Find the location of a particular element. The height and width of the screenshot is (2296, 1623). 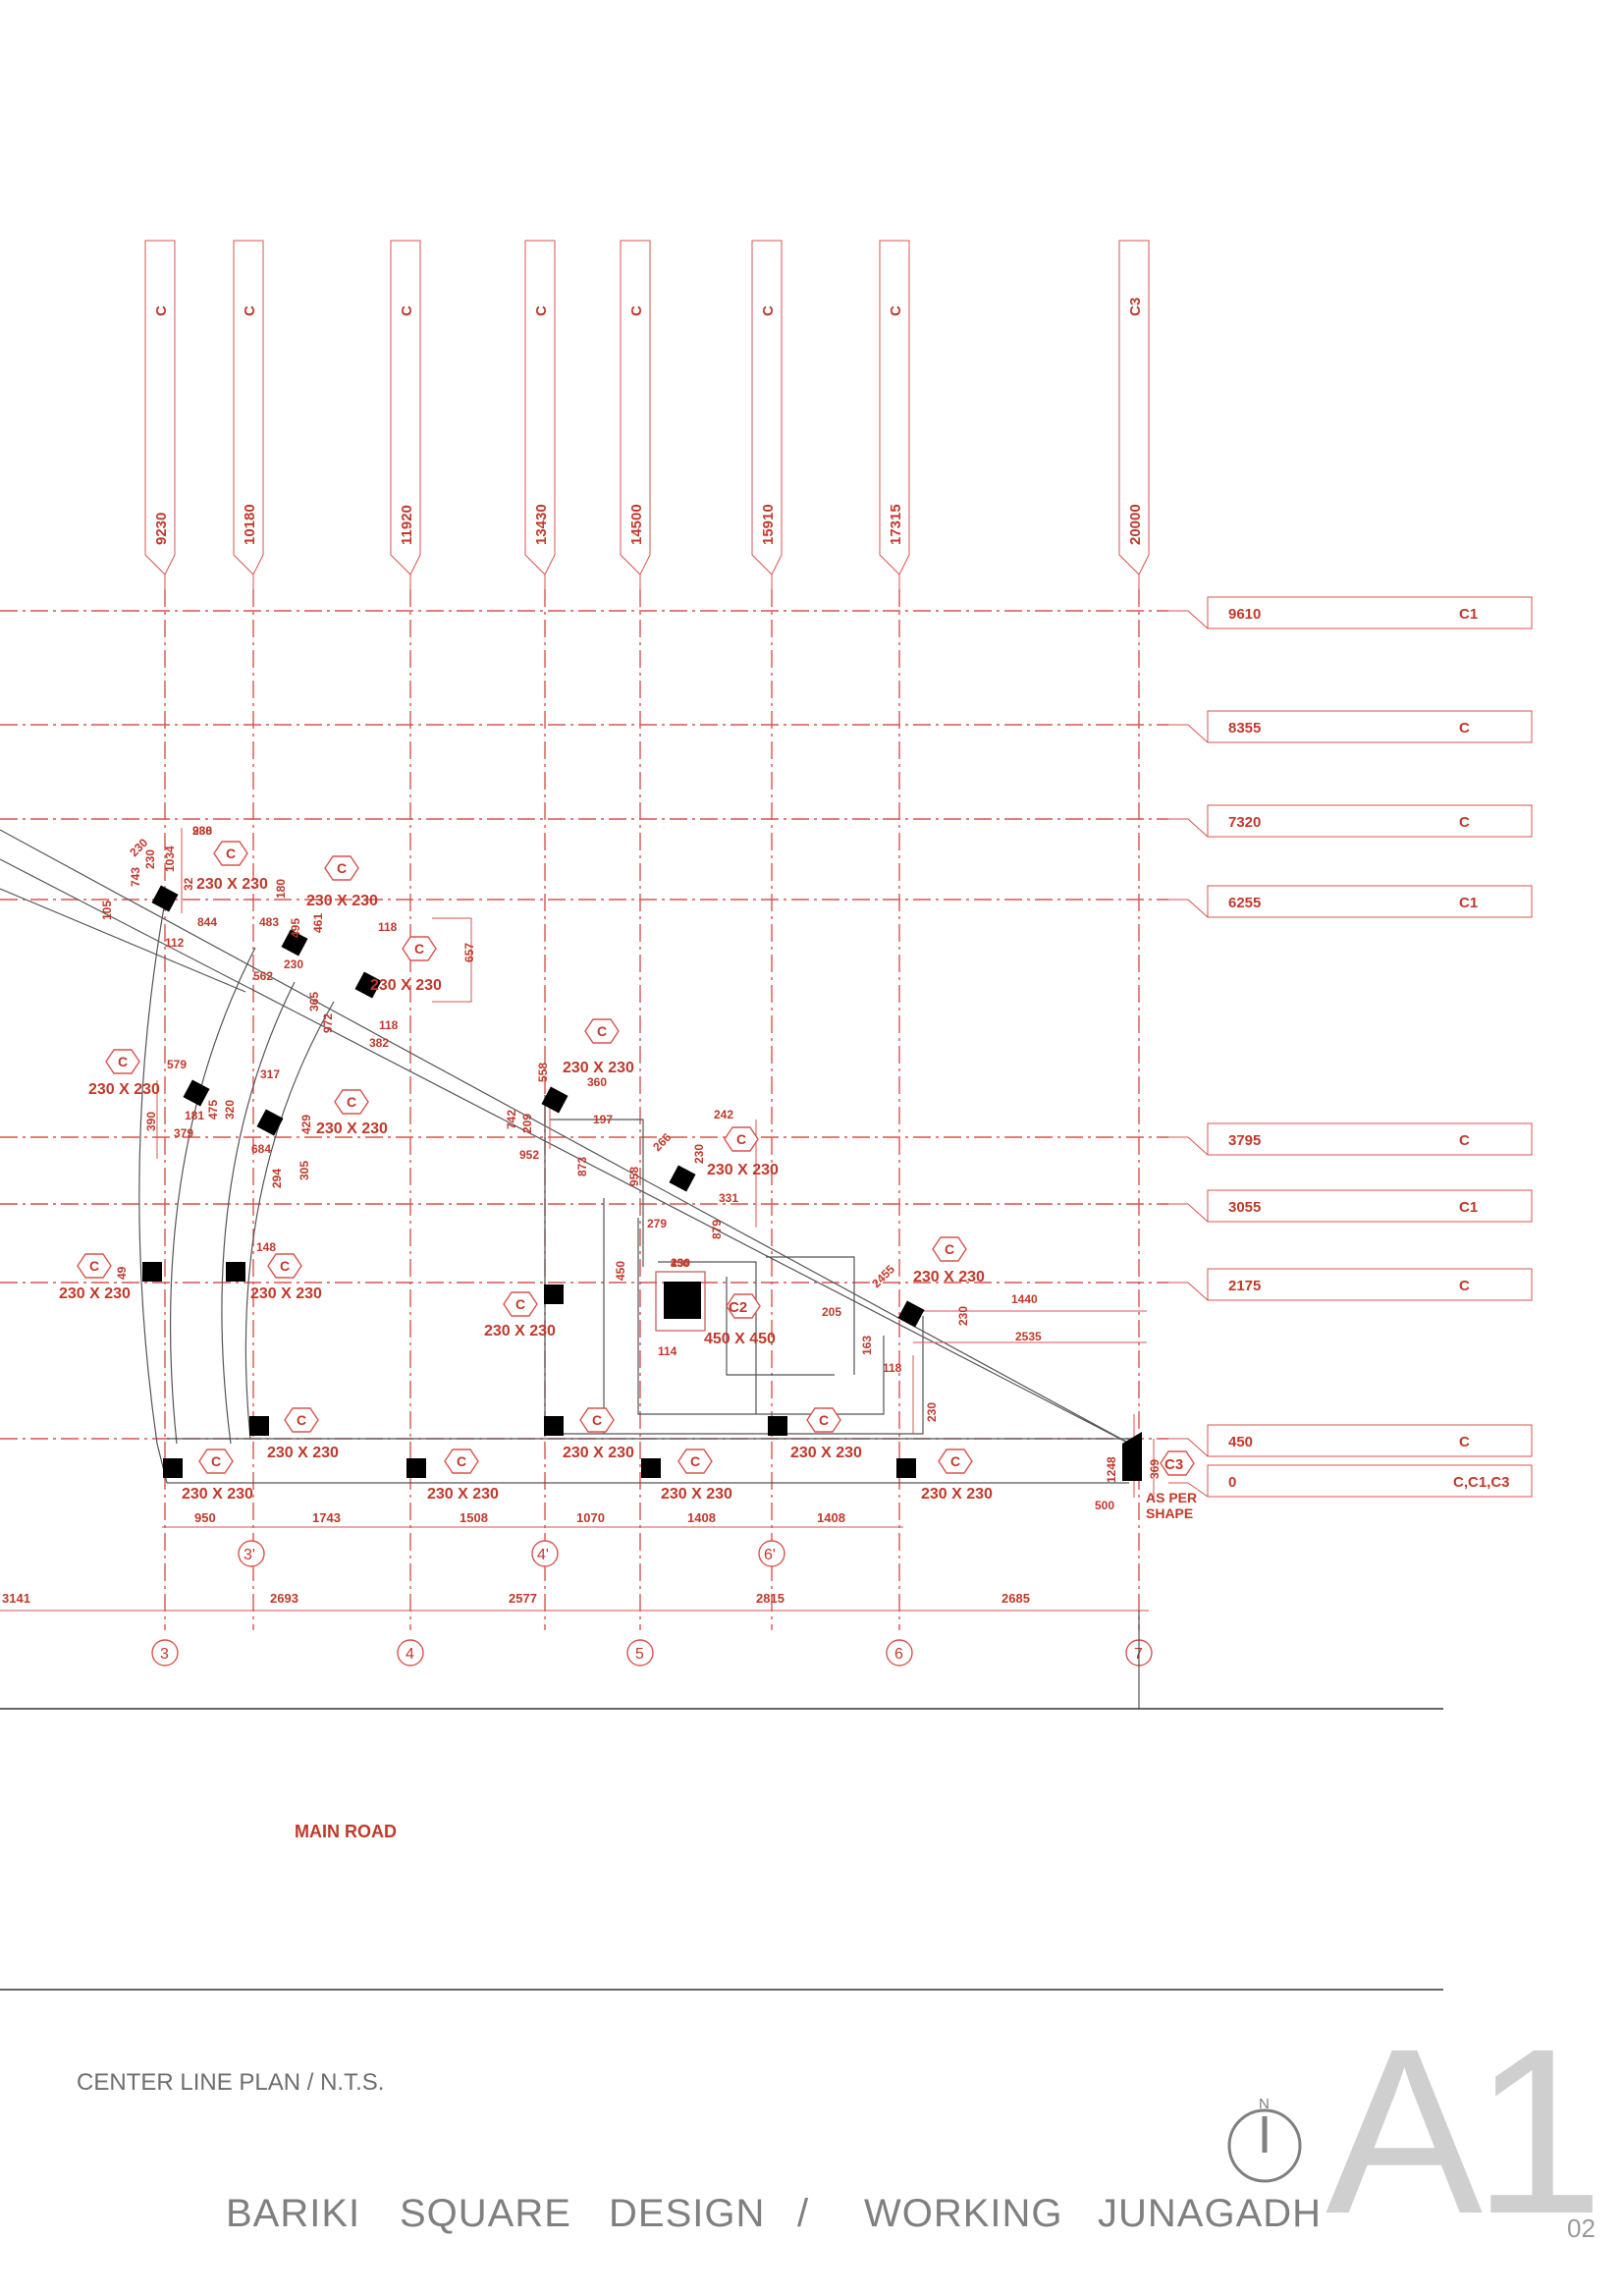

axis-label: 3 is located at coordinates (164, 1654).